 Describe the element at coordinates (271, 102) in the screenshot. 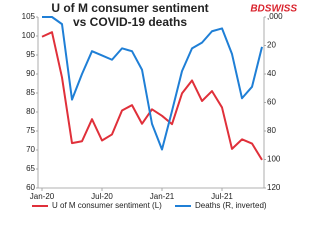

I see `y2-tick-label: 60` at that location.